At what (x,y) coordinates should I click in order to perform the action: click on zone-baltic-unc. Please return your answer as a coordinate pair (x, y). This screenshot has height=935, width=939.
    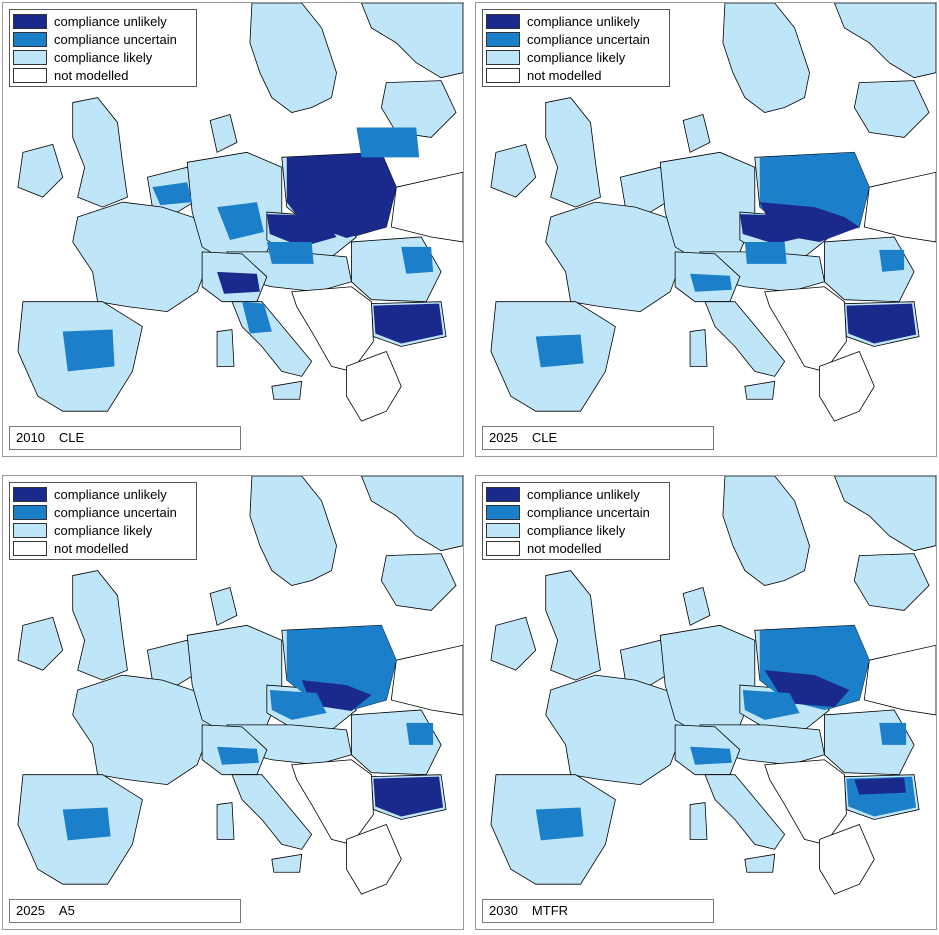
    Looking at the image, I should click on (388, 142).